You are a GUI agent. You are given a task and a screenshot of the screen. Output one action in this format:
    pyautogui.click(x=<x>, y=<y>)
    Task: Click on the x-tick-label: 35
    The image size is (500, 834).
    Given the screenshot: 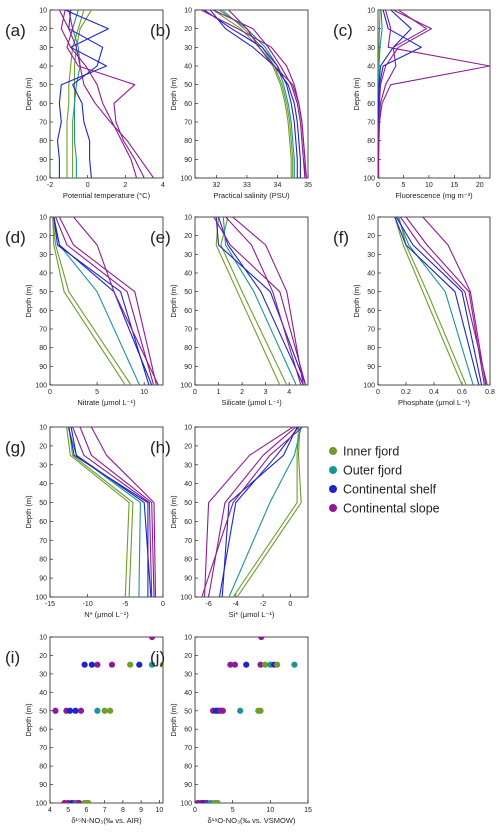 What is the action you would take?
    pyautogui.click(x=308, y=185)
    